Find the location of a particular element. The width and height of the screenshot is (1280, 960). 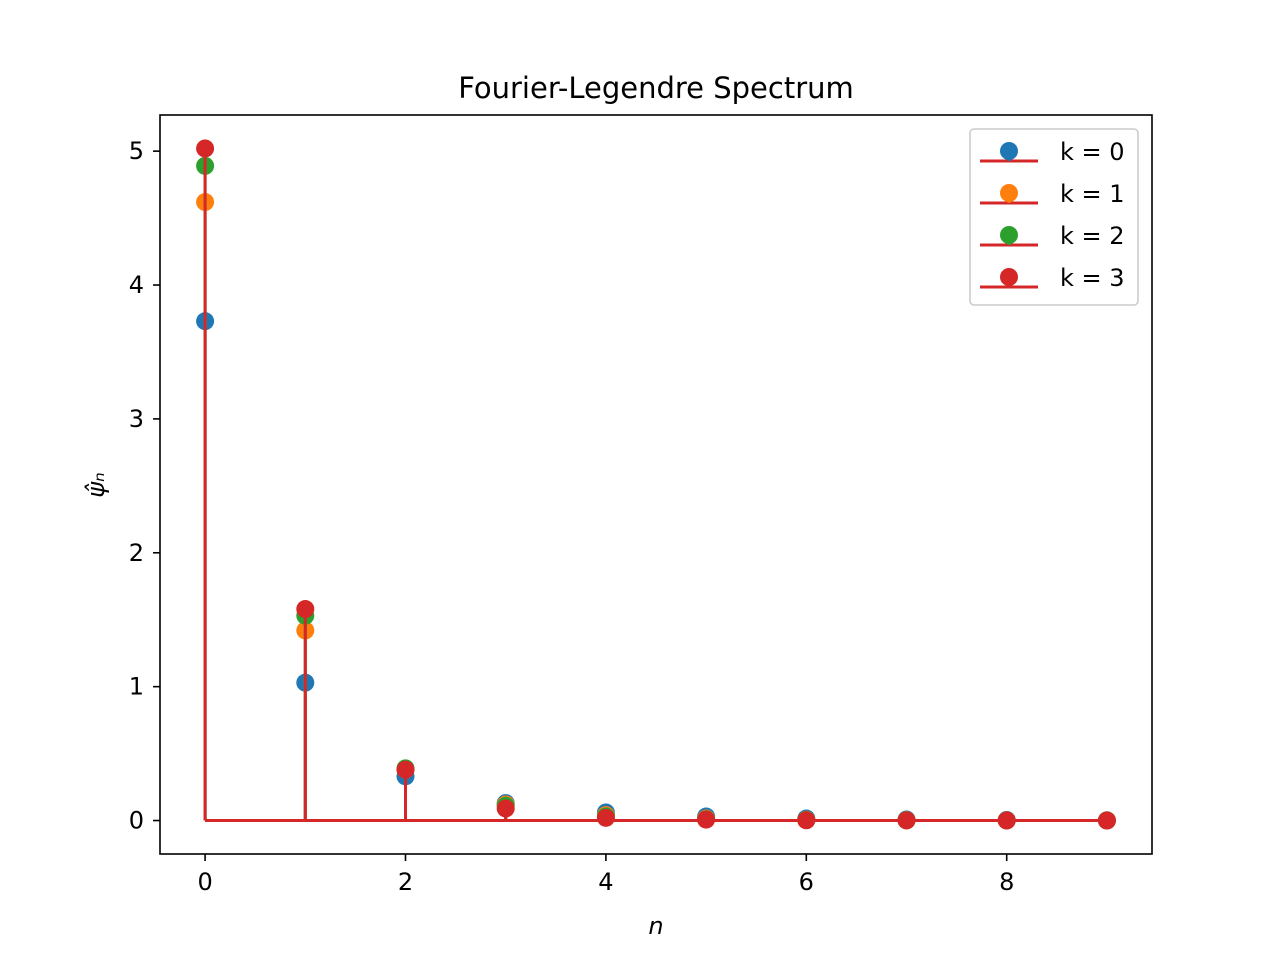

legend-entry: k = 1 is located at coordinates (1052, 194).